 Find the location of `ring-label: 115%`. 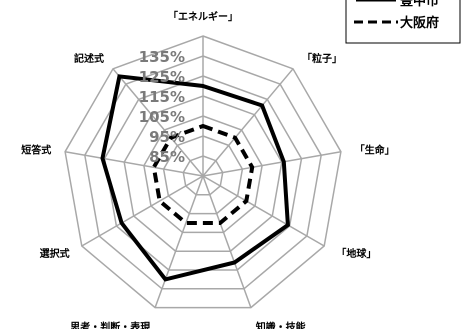

ring-label: 115% is located at coordinates (162, 97).